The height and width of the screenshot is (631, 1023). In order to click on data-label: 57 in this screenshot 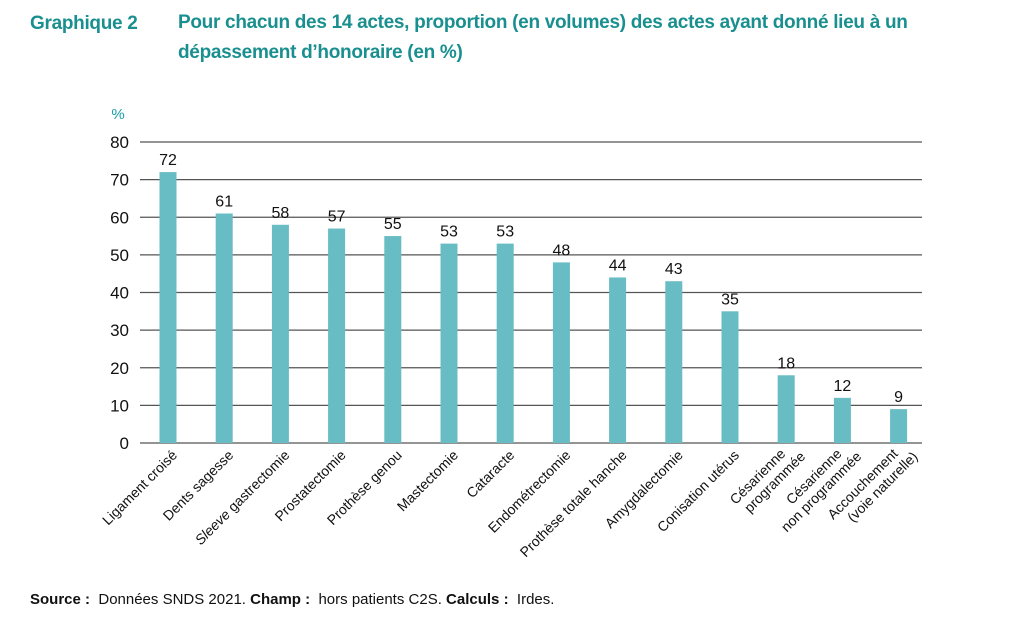, I will do `click(337, 217)`.